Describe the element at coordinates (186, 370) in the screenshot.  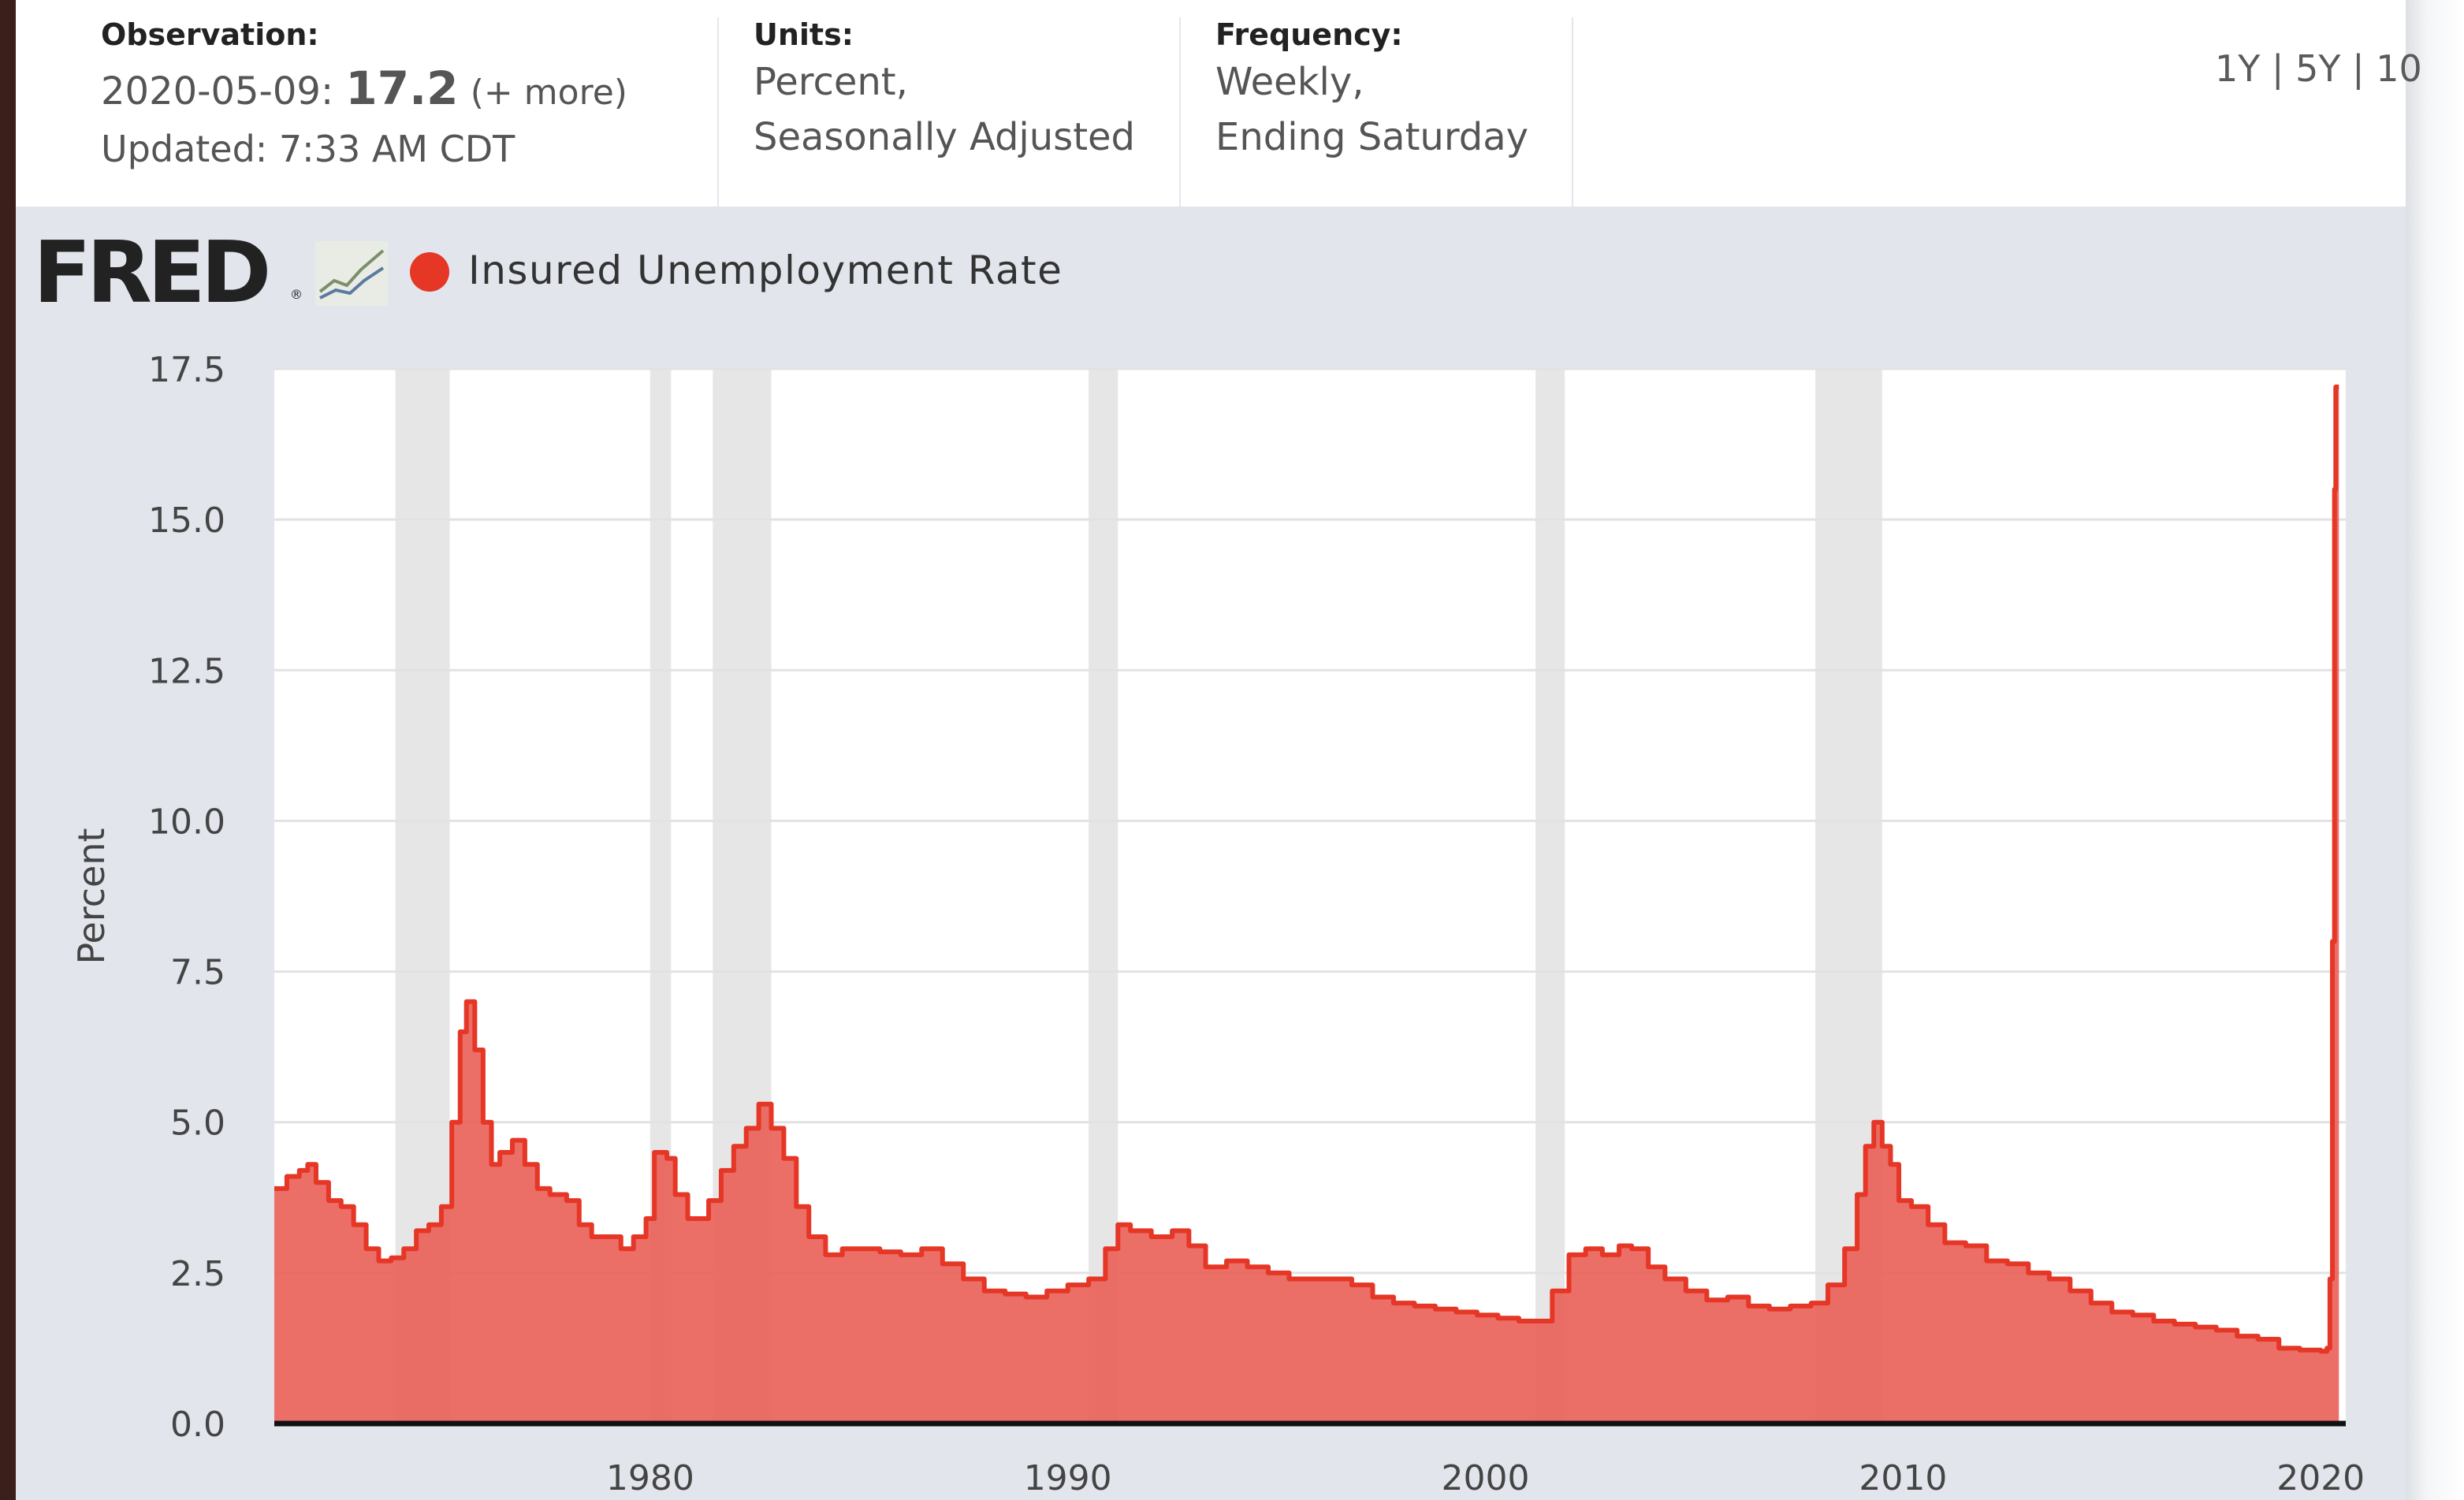
I see `y-tick-label: 17.5` at that location.